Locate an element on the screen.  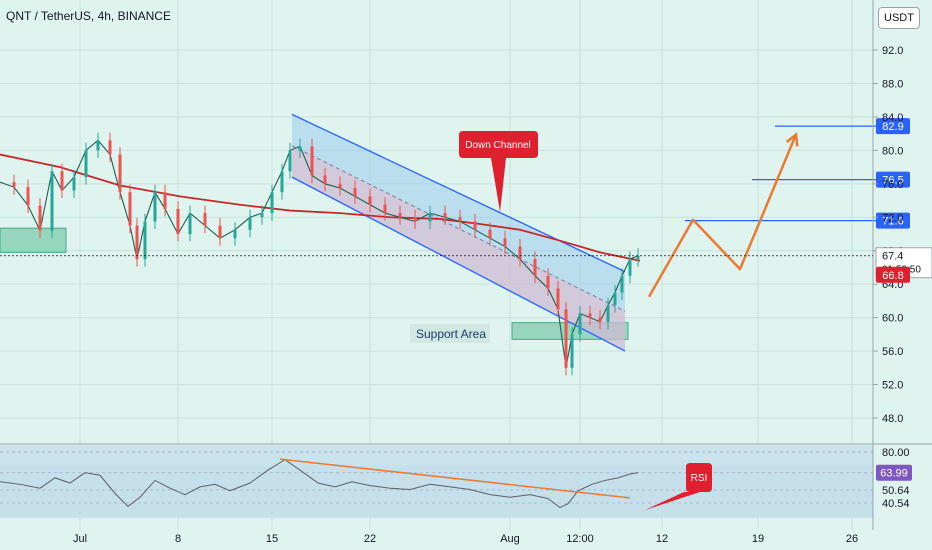
target-level-label: 82.9 is located at coordinates (892, 127).